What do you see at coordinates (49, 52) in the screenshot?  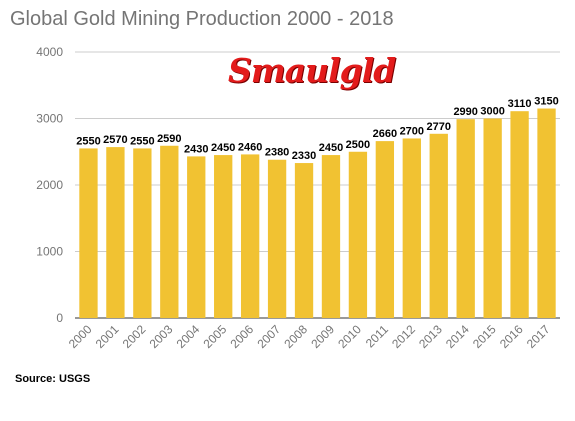 I see `y-tick-label: 4000` at bounding box center [49, 52].